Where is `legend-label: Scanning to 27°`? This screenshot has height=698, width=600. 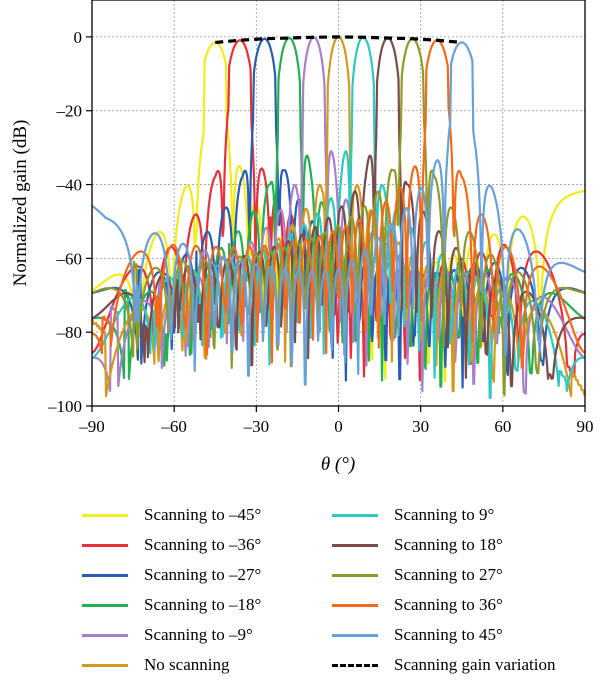 legend-label: Scanning to 27° is located at coordinates (448, 574).